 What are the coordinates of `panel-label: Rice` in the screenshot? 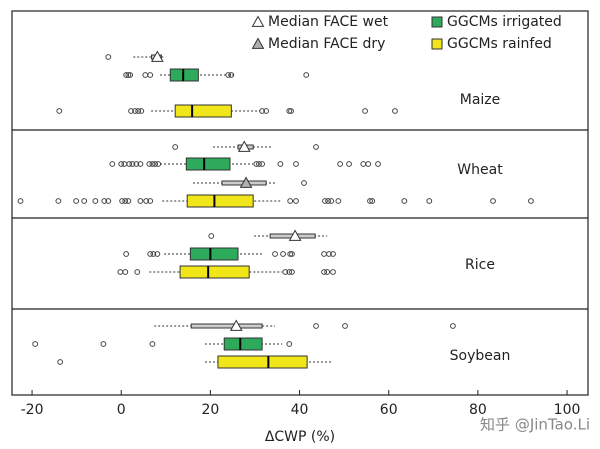 It's located at (480, 265).